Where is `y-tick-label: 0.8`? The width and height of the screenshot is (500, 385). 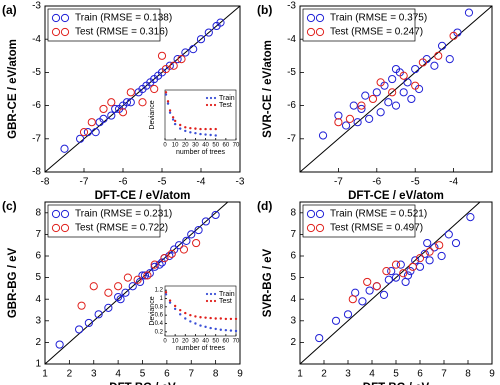 y-tick-label: 0.8 is located at coordinates (159, 307).